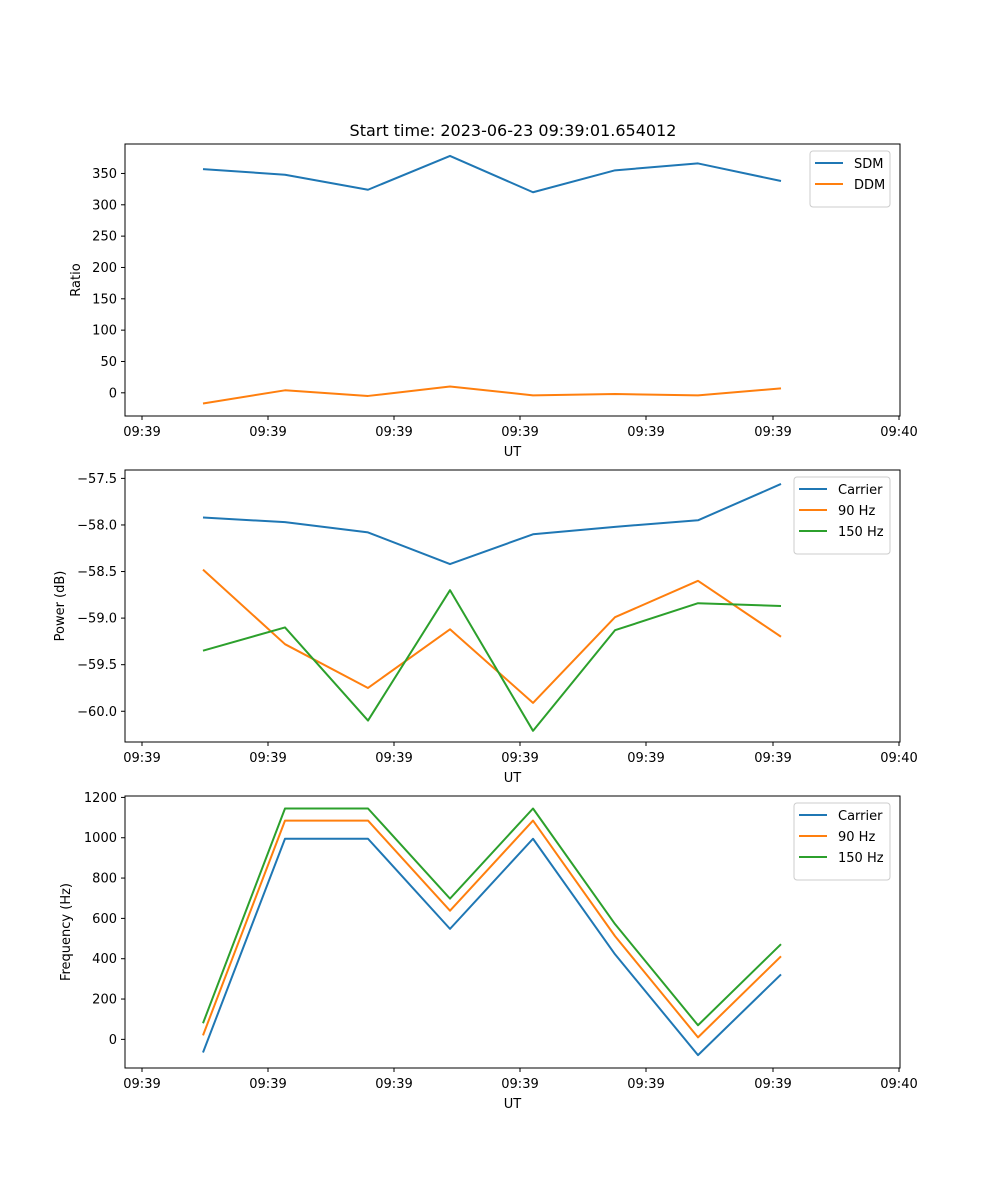 This screenshot has height=1200, width=1000. Describe the element at coordinates (97, 665) in the screenshot. I see `y-tick-label: −59.5` at that location.